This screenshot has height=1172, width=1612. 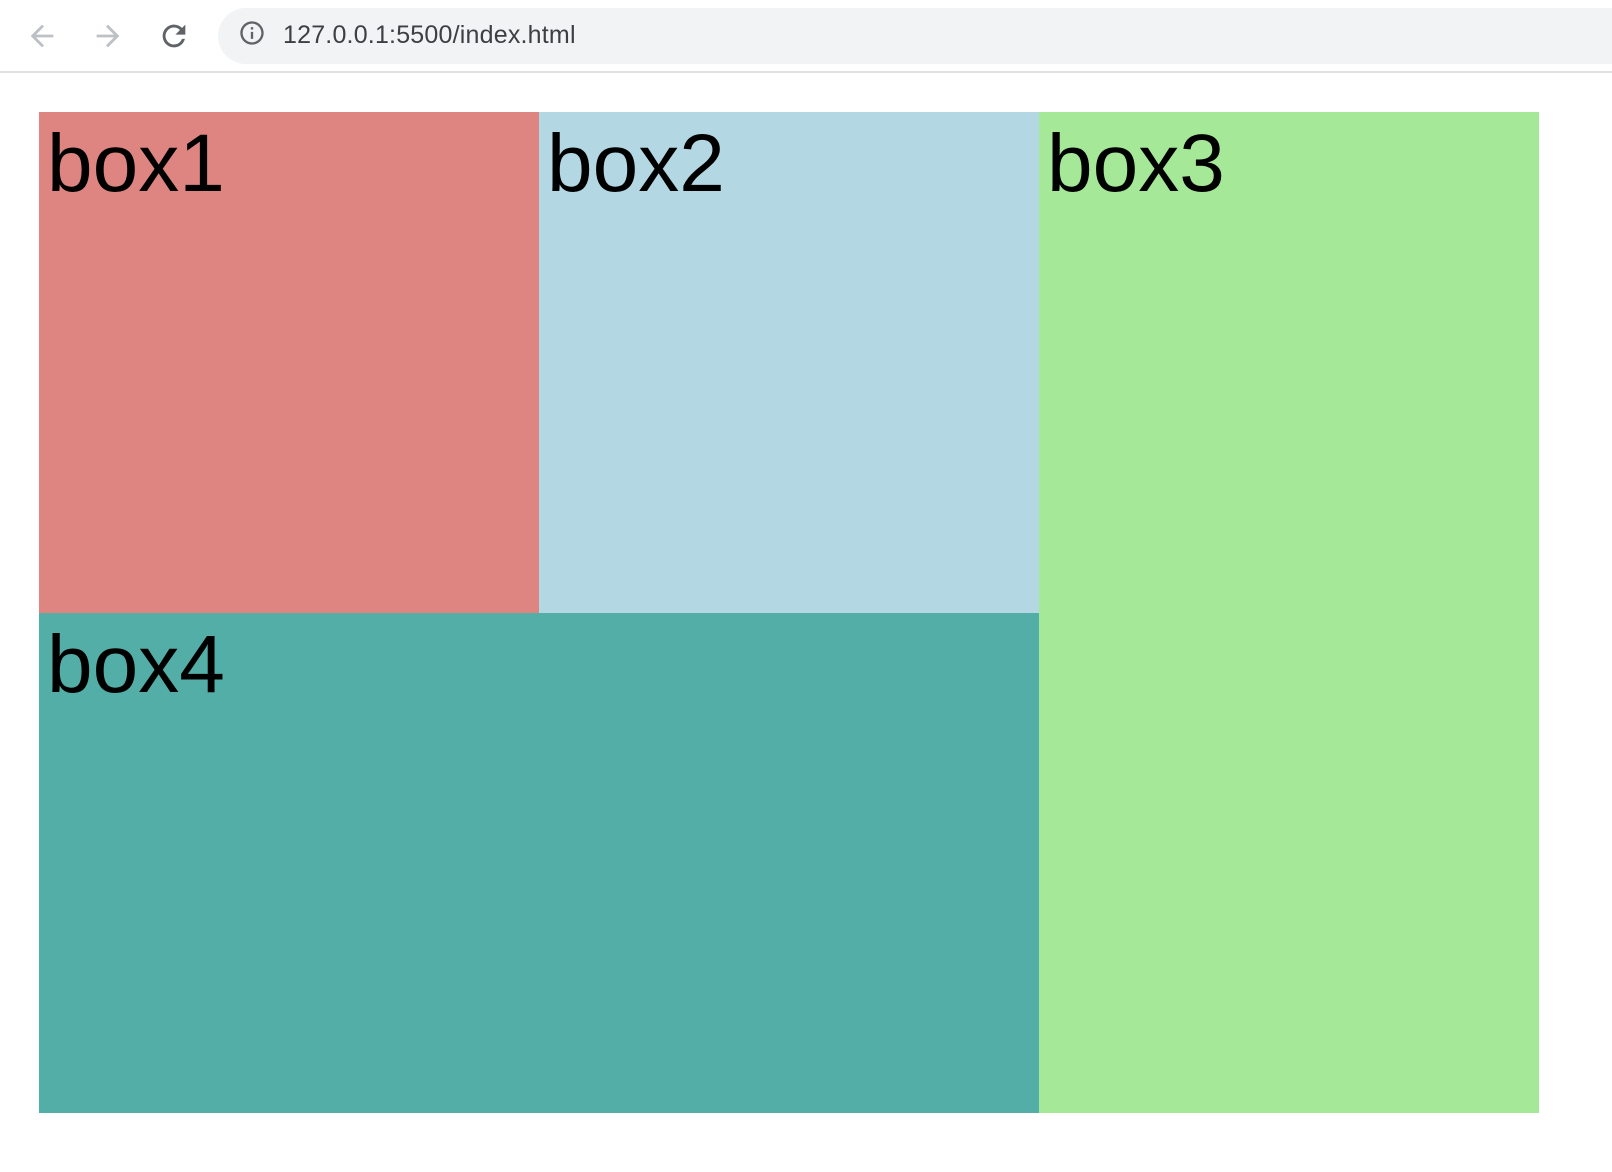 I want to click on box2-label: box2, so click(x=636, y=163).